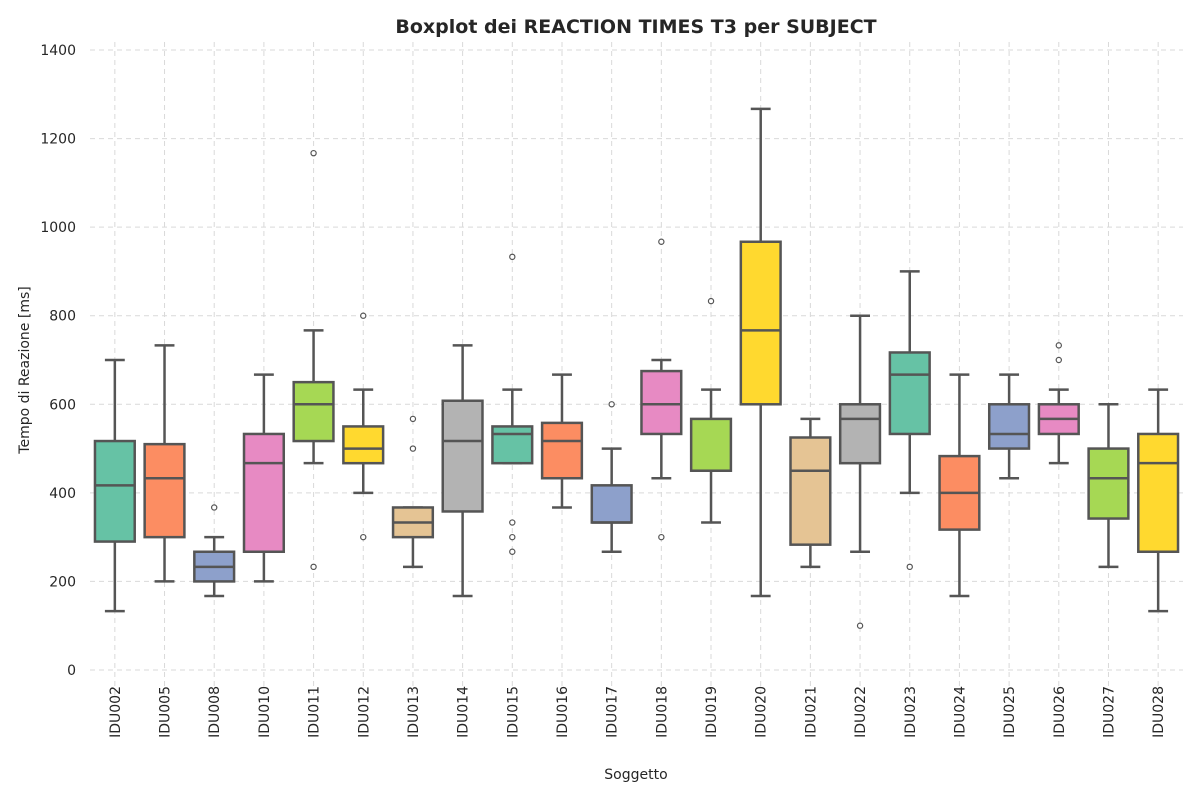 The height and width of the screenshot is (800, 1200). Describe the element at coordinates (860, 471) in the screenshot. I see `box-IDU022` at that location.